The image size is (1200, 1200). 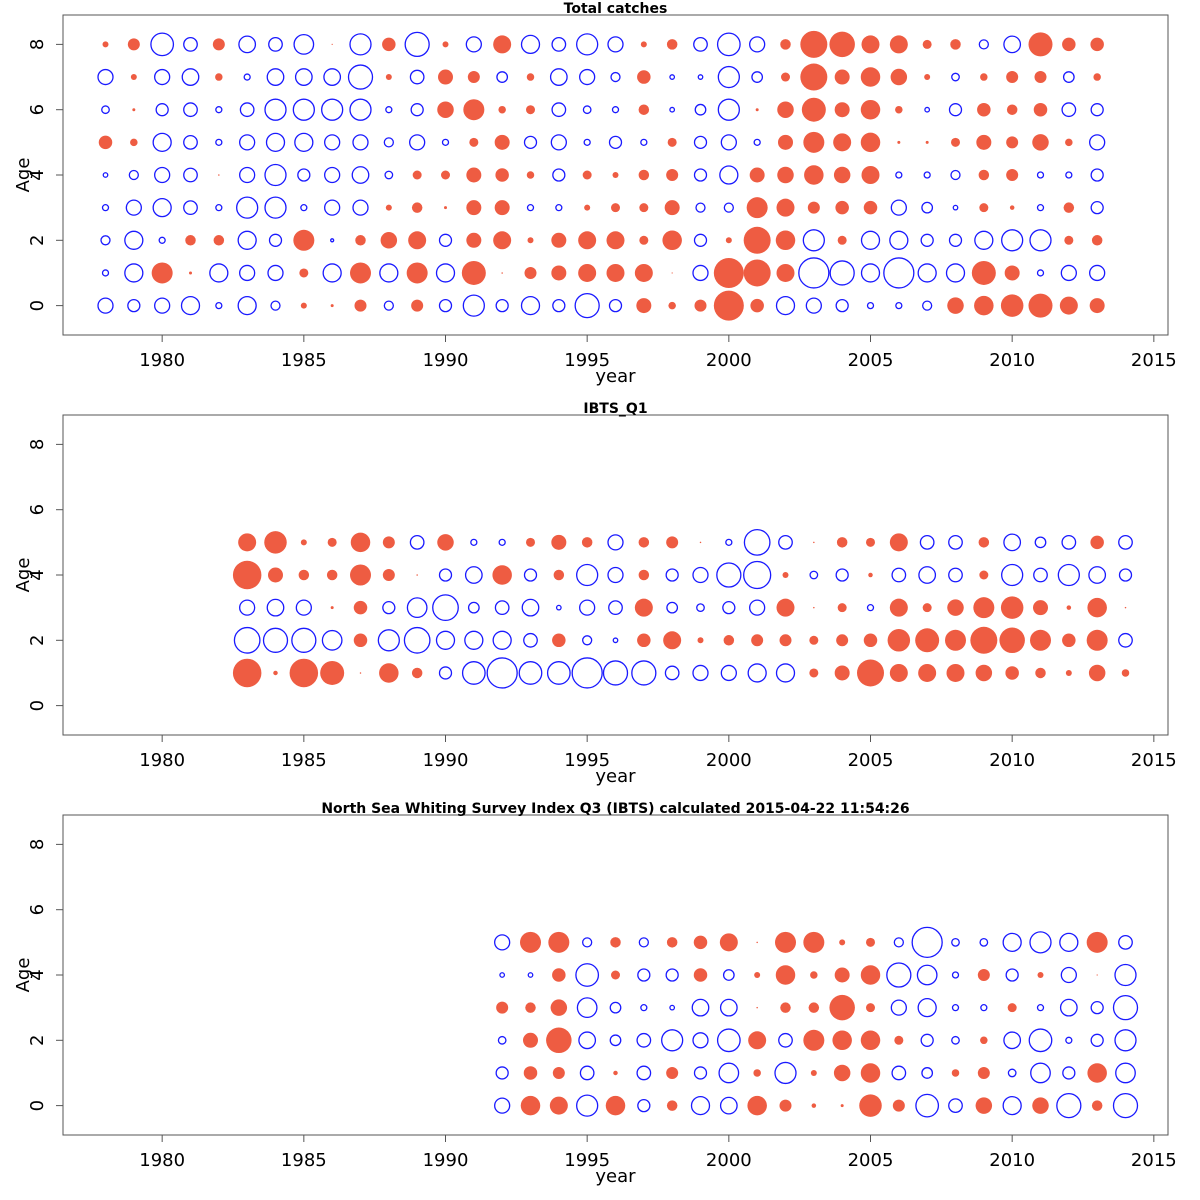 I want to click on y-tick-label: 4, so click(x=37, y=574).